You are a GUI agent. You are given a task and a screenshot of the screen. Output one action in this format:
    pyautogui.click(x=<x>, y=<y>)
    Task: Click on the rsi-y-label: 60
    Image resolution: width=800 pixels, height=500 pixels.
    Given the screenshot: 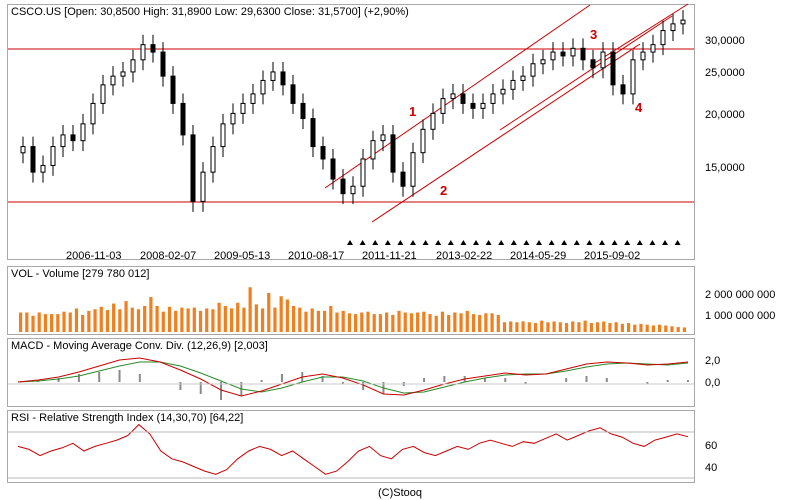 What is the action you would take?
    pyautogui.click(x=711, y=446)
    